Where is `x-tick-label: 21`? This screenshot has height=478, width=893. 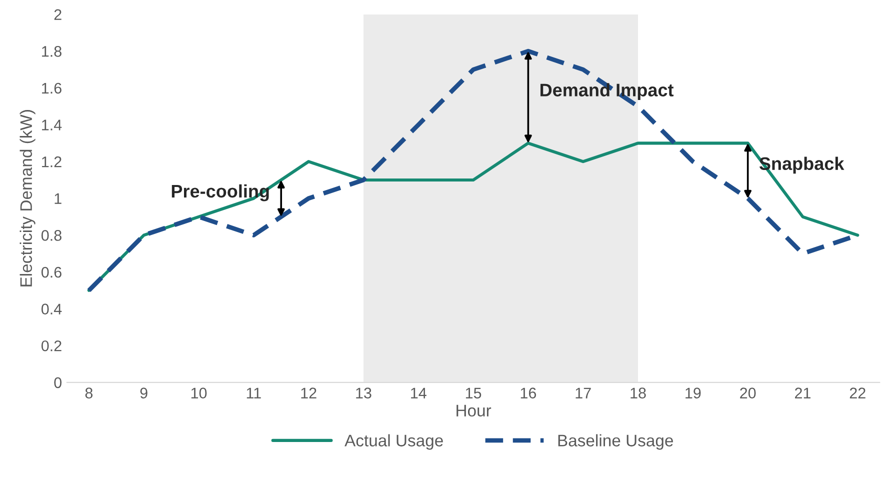
x-tick-label: 21 is located at coordinates (802, 393).